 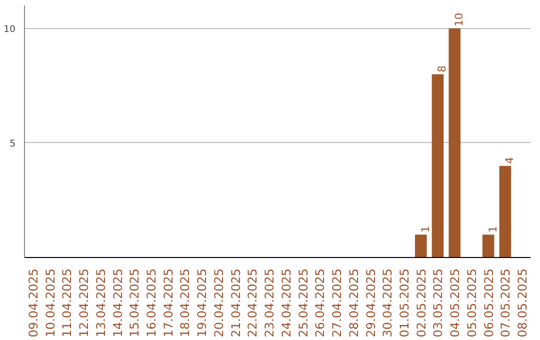 I want to click on x-tick-label: 04.05.2025, so click(x=455, y=303).